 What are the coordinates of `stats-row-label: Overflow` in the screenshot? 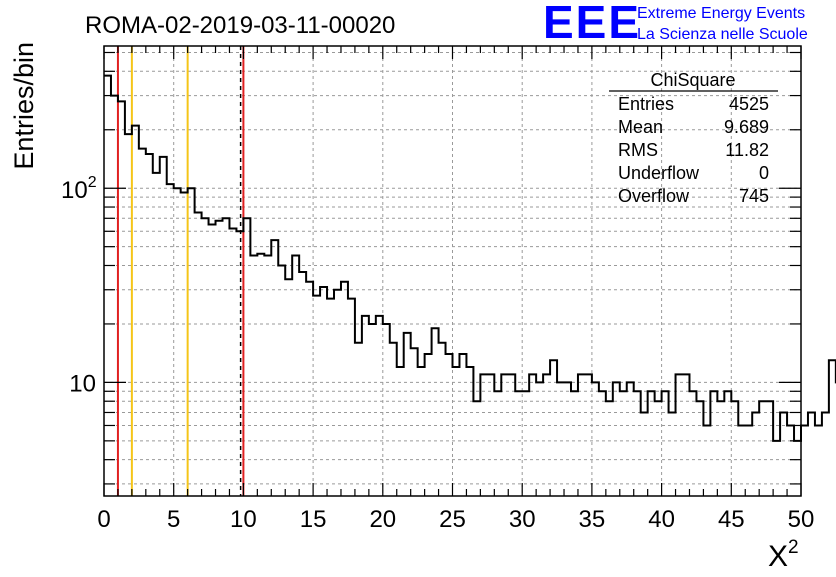 It's located at (654, 196).